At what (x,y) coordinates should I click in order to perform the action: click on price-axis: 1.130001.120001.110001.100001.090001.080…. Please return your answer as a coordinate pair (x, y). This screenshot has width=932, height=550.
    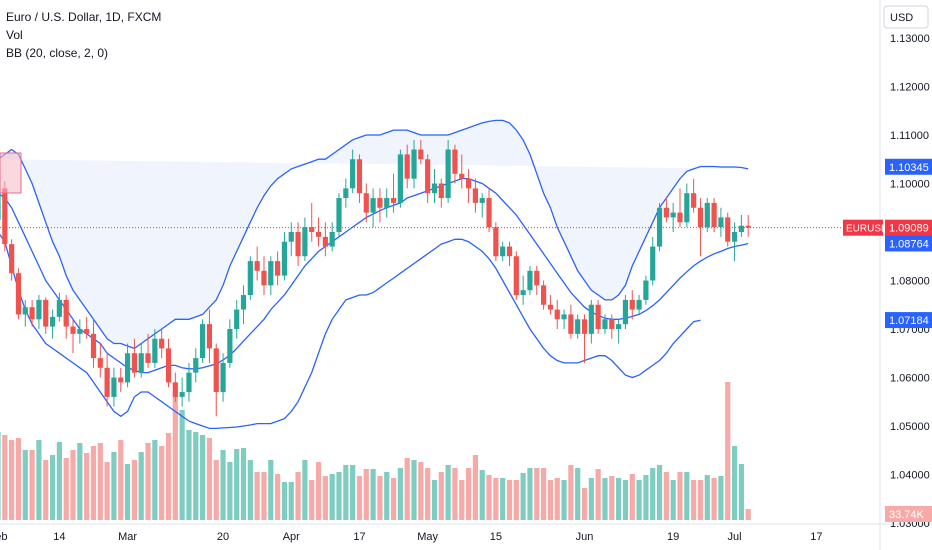
    Looking at the image, I should click on (907, 267).